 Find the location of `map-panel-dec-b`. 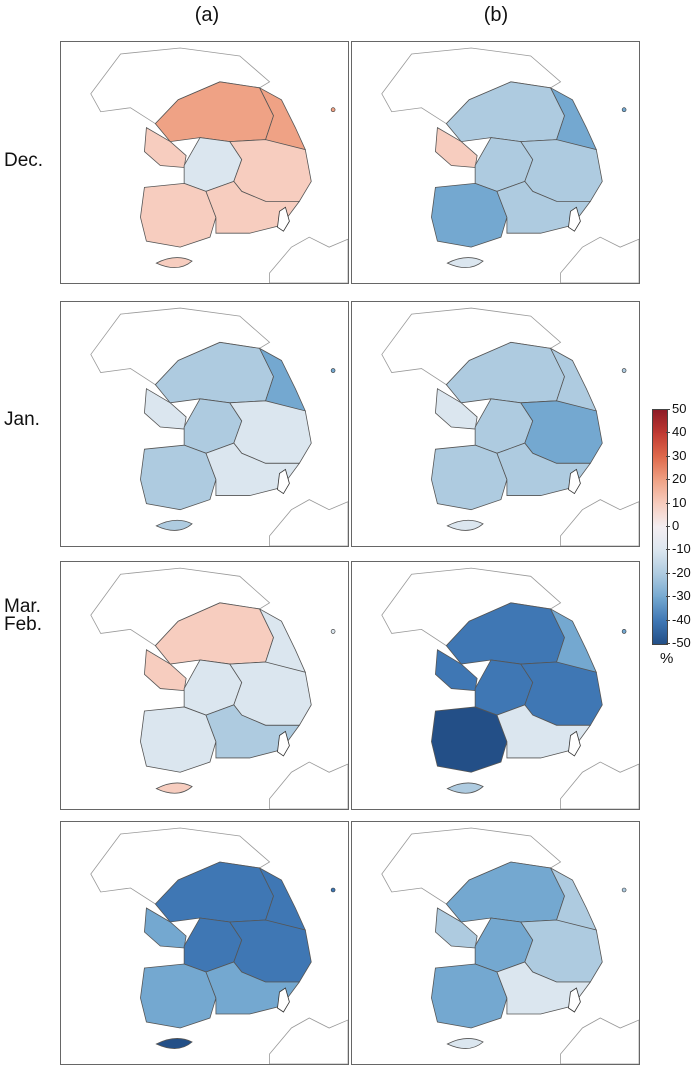

map-panel-dec-b is located at coordinates (495, 162).